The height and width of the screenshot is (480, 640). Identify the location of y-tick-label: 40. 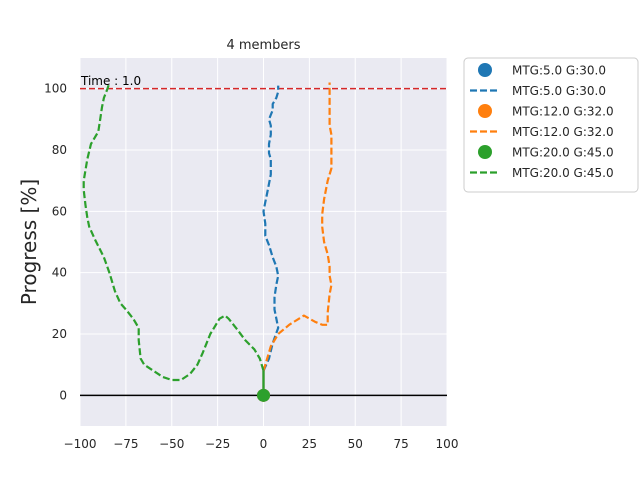
(59, 273).